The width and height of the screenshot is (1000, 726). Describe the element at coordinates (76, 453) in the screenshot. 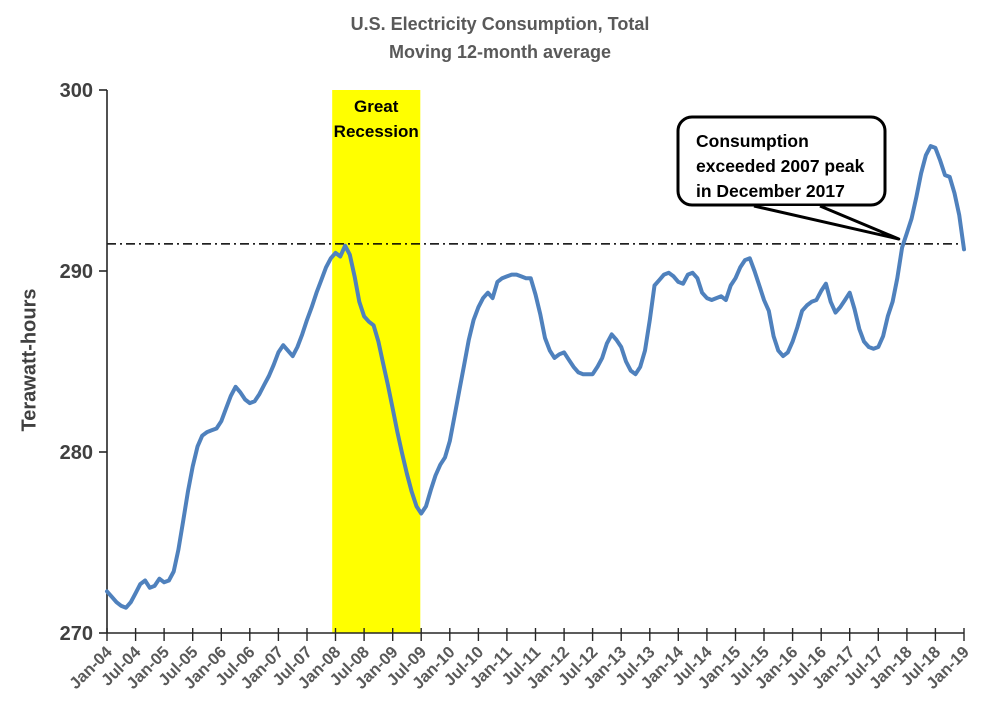

I see `y-tick-label: 280` at that location.